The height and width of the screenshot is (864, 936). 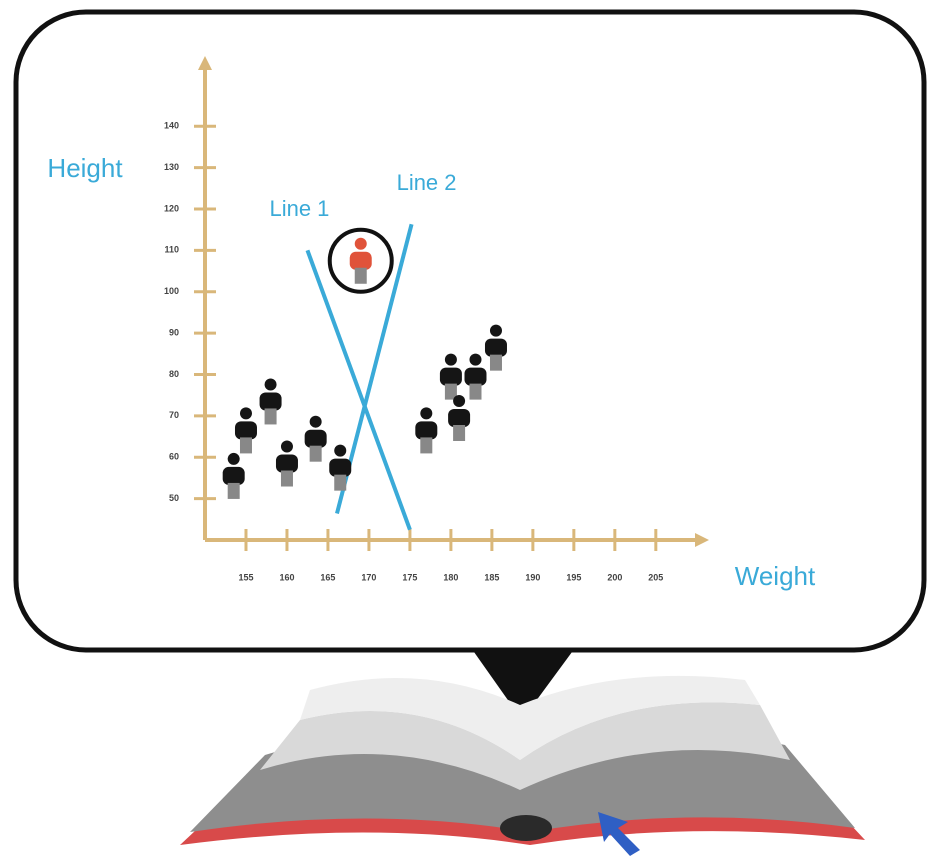 What do you see at coordinates (174, 374) in the screenshot?
I see `y-tick-label: 80` at bounding box center [174, 374].